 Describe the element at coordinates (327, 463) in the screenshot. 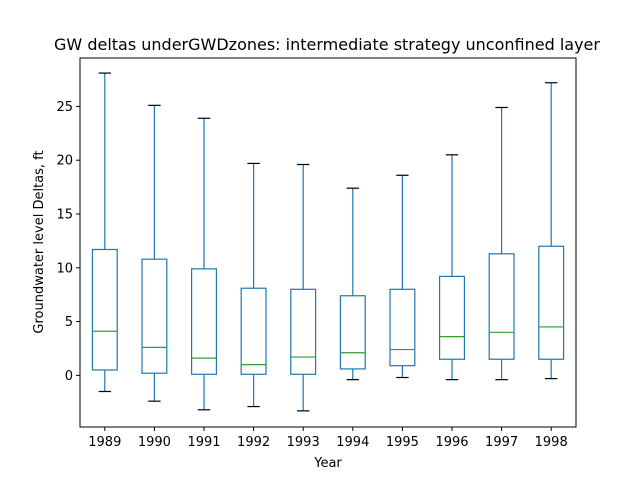

I see `x-axis-label: Year` at that location.